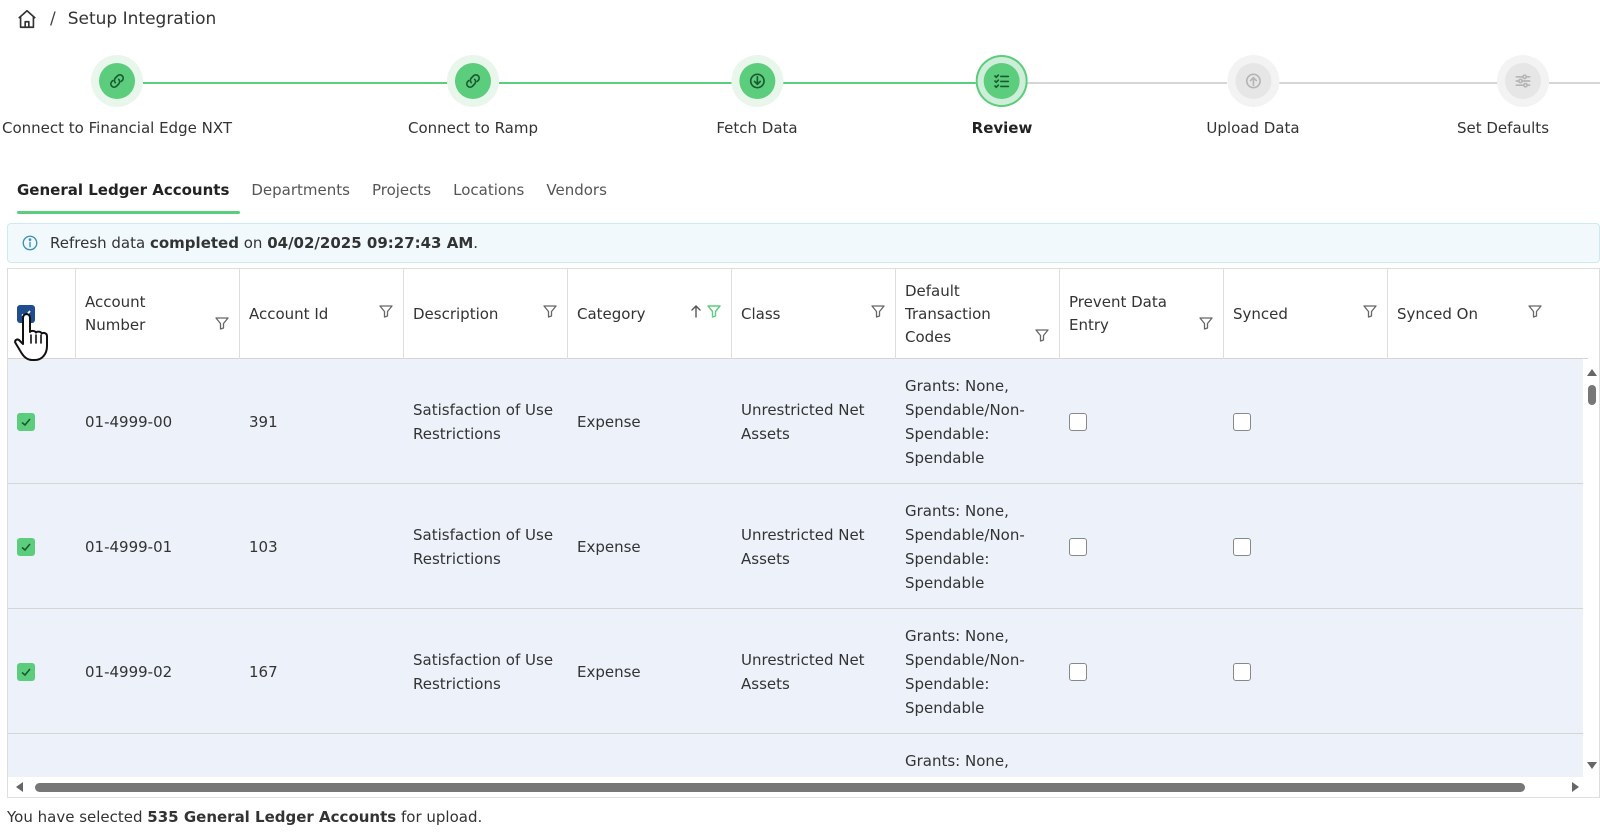 The image size is (1600, 834). Describe the element at coordinates (489, 190) in the screenshot. I see `tab-locations: Locations` at that location.